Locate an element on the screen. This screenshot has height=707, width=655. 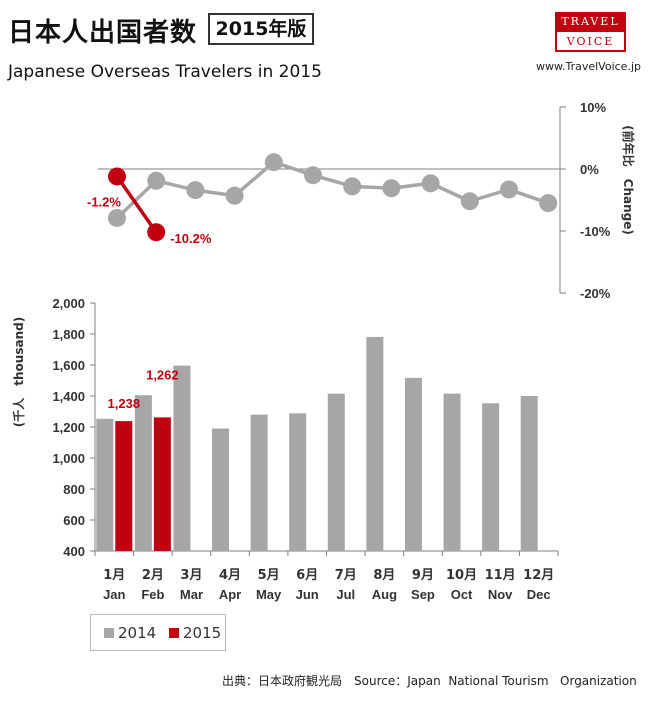
bar-2014-apr is located at coordinates (221, 489).